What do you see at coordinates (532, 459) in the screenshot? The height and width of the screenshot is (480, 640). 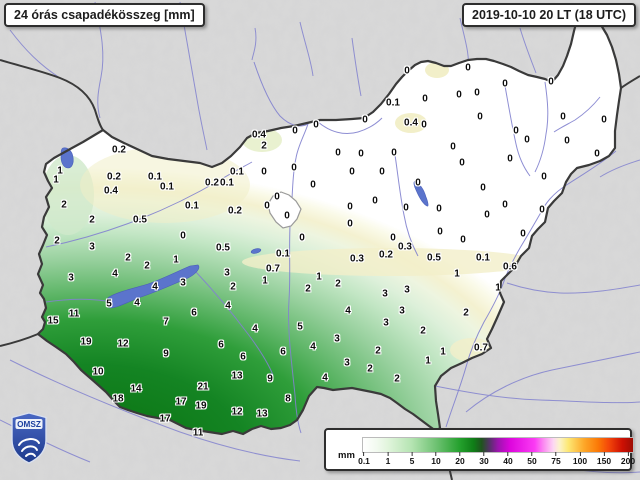 I see `legend-tick: 50` at bounding box center [532, 459].